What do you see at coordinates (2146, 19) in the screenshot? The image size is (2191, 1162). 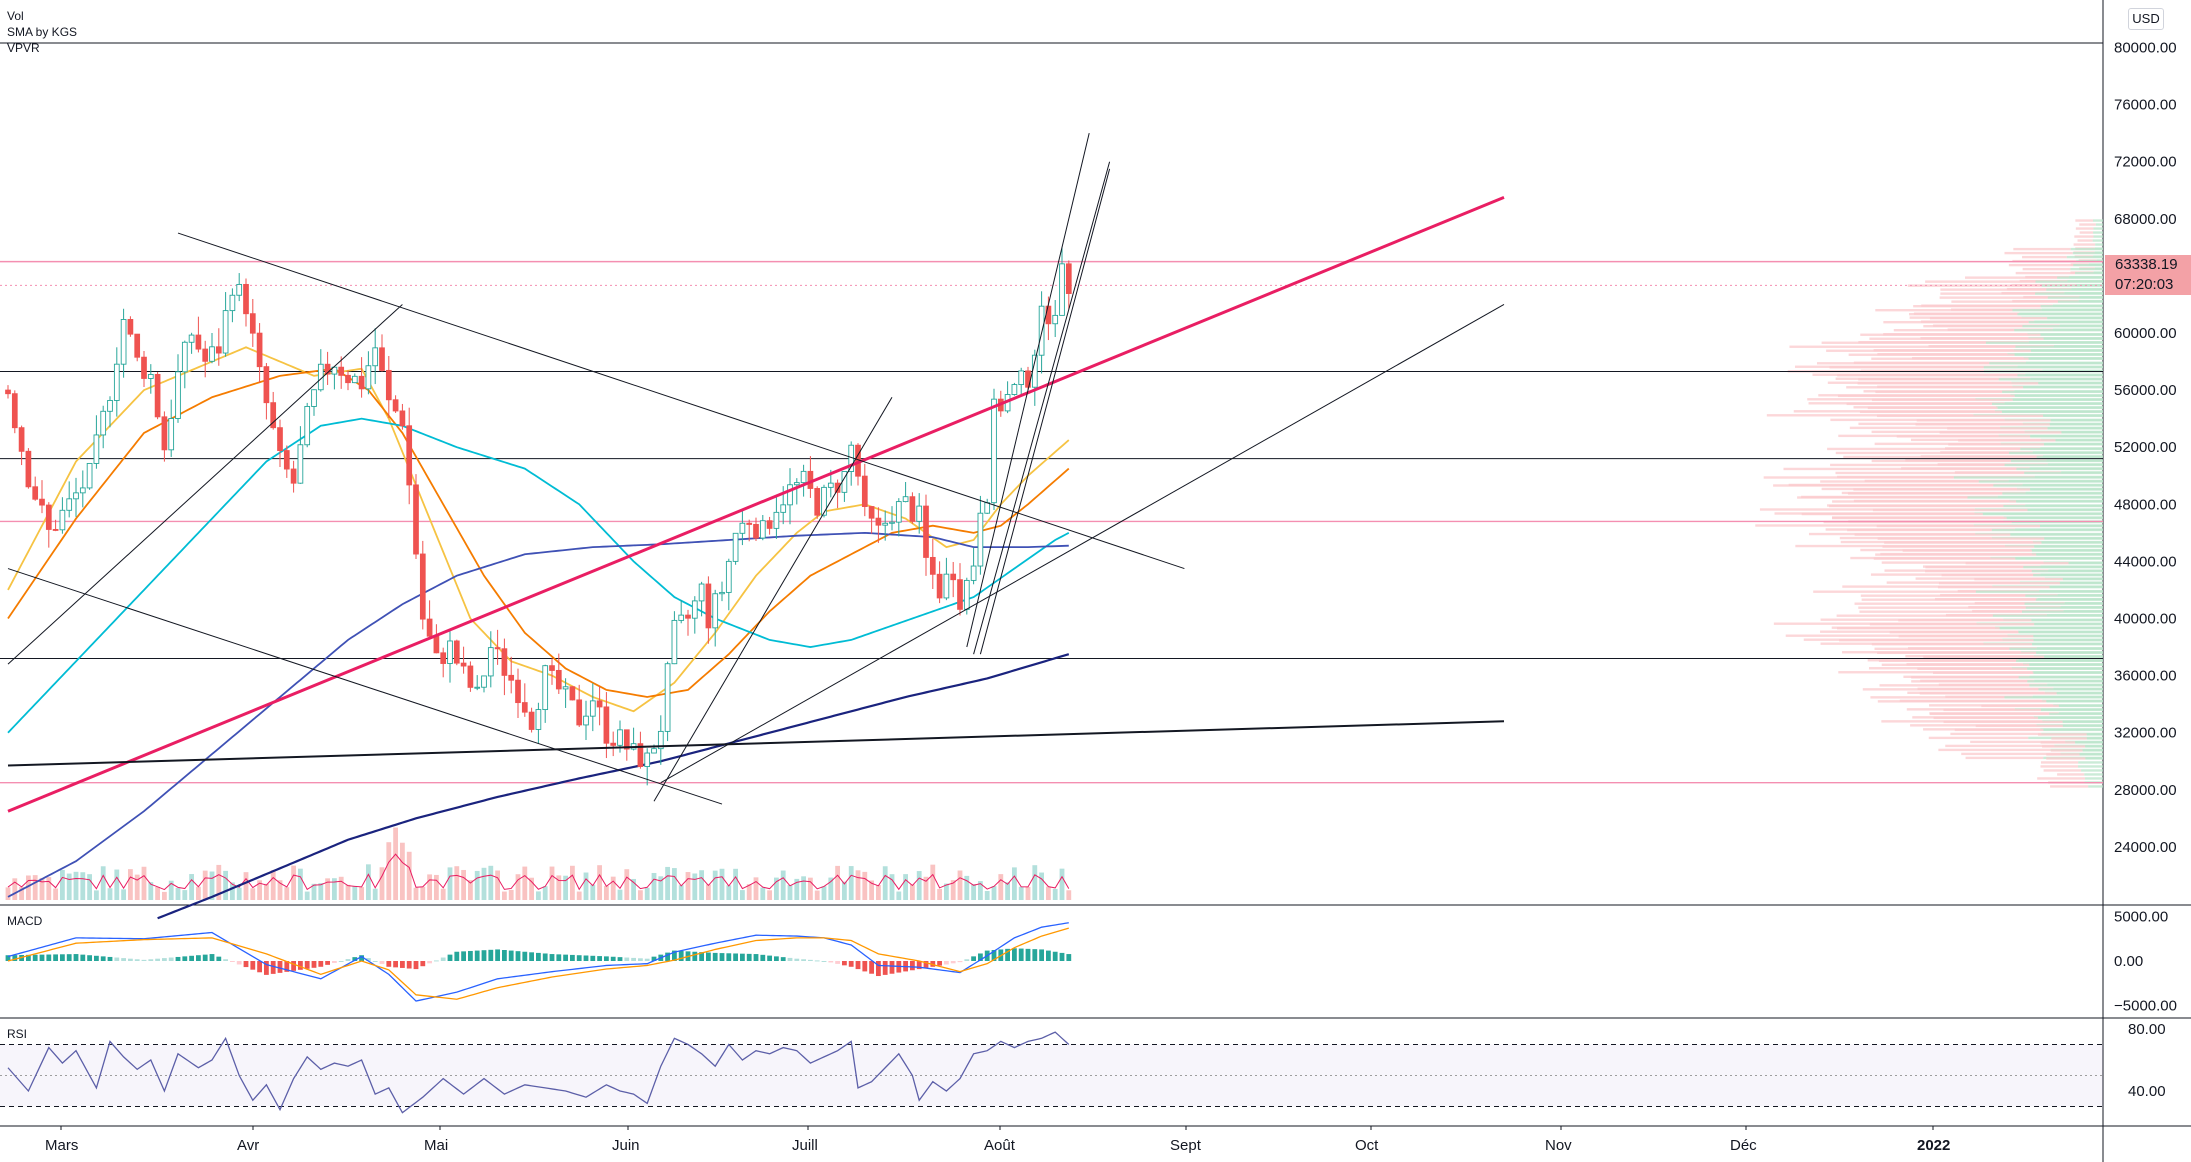 I see `currency-button: USD` at bounding box center [2146, 19].